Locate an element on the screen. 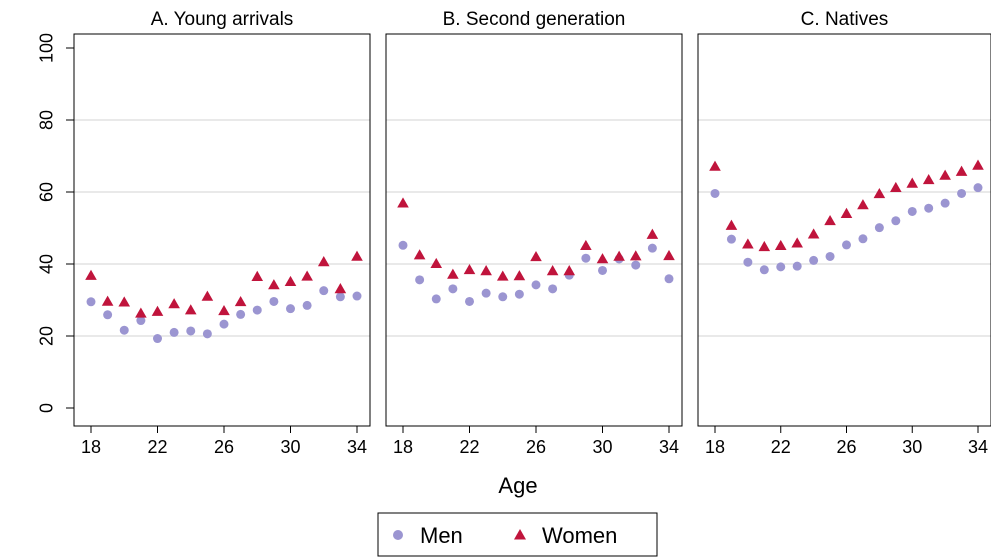  legend: Men Women is located at coordinates (517, 534).